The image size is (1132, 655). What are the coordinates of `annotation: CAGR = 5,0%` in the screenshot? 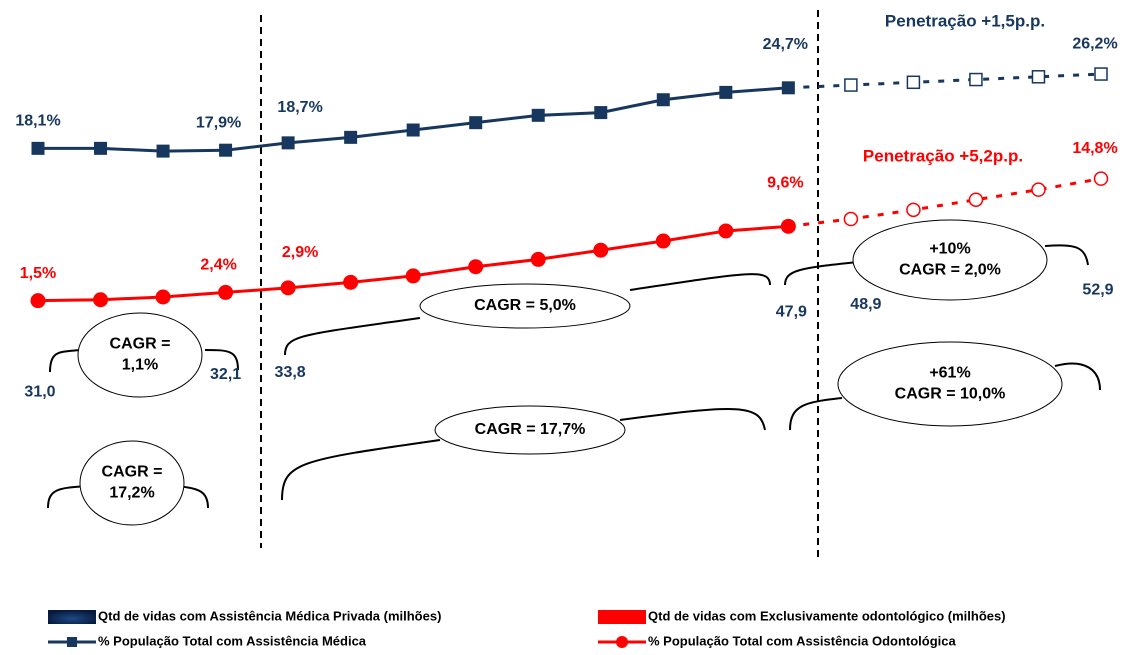 It's located at (525, 305).